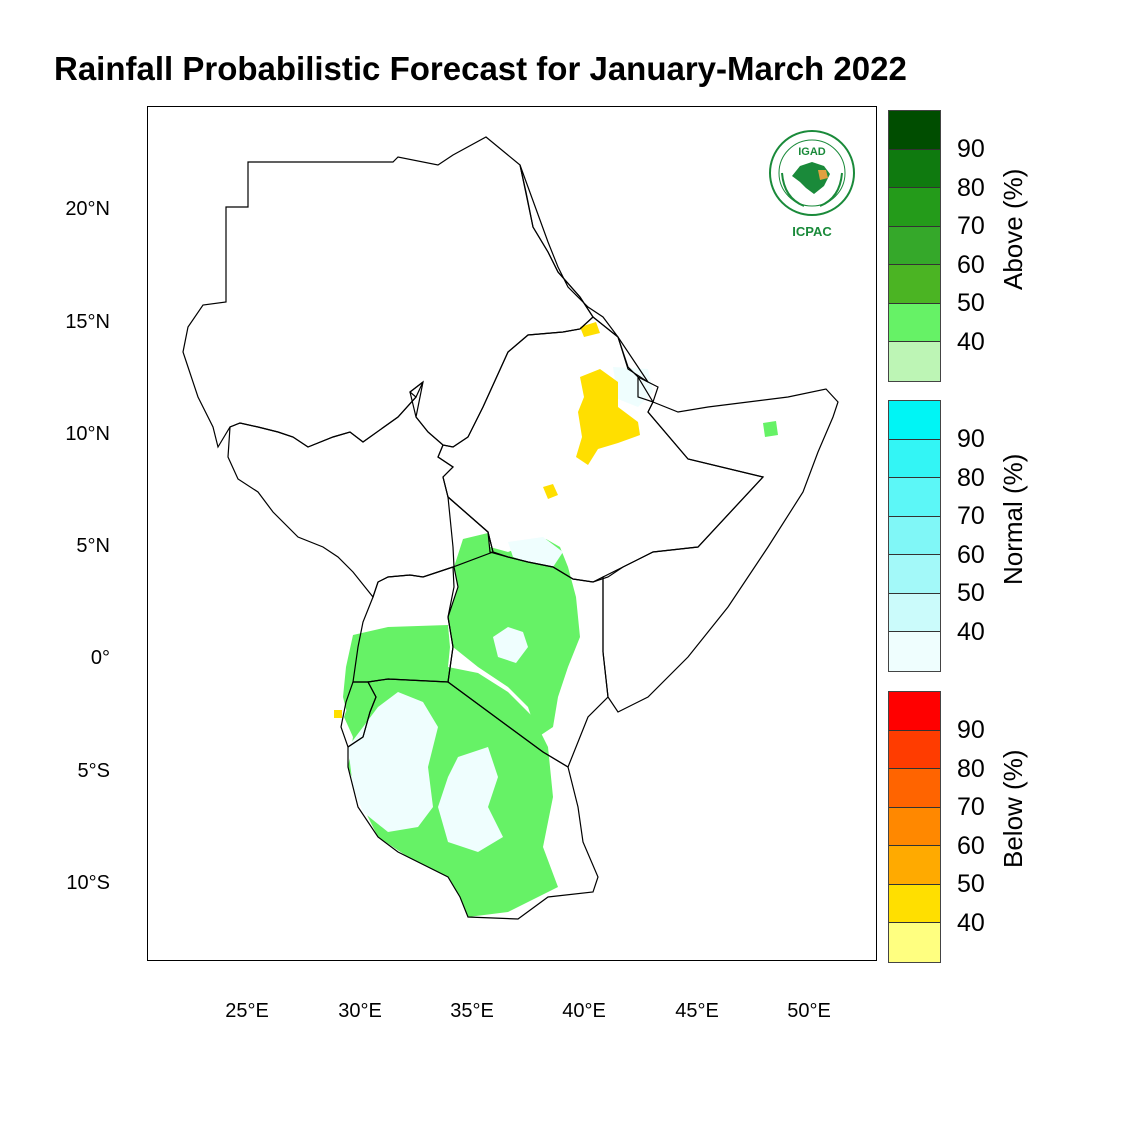 Image resolution: width=1125 pixels, height=1125 pixels. I want to click on above-legend-label: Above (%), so click(1013, 229).